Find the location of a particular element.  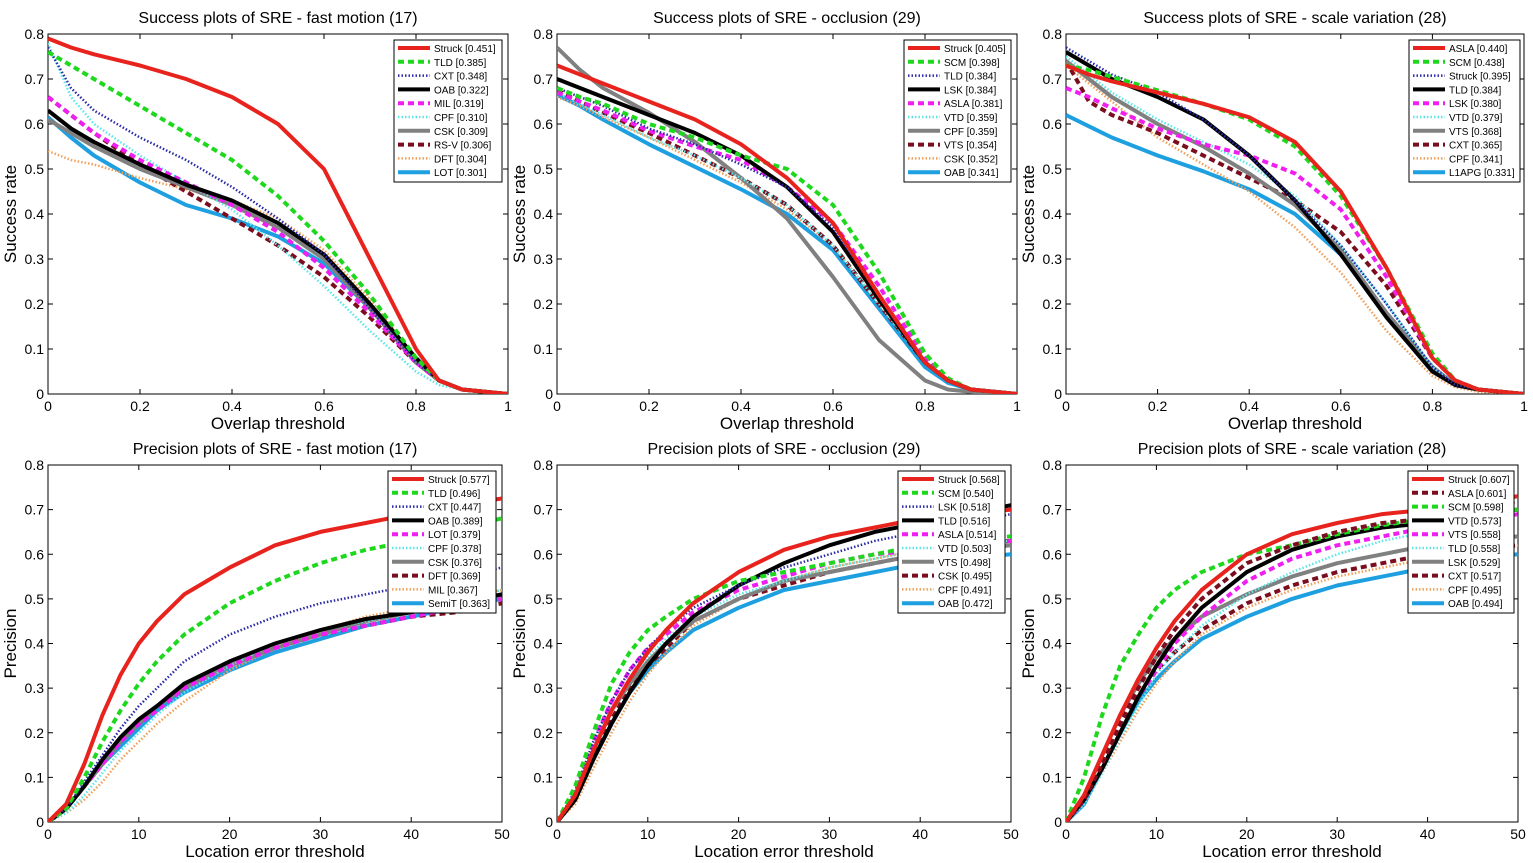

legend-entry: TLD [0.496] is located at coordinates (454, 494).